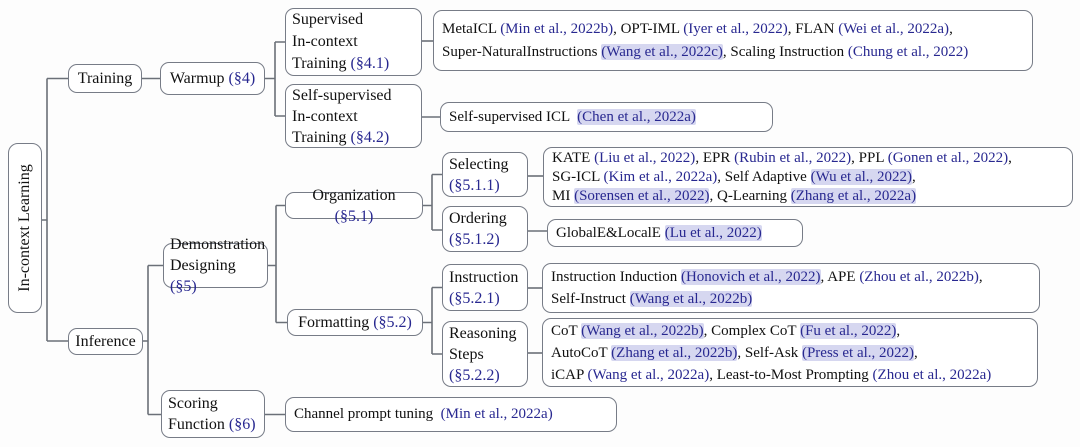 Image resolution: width=1080 pixels, height=447 pixels. I want to click on node-label: Reasoning Steps (§5.2.2), so click(485, 354).